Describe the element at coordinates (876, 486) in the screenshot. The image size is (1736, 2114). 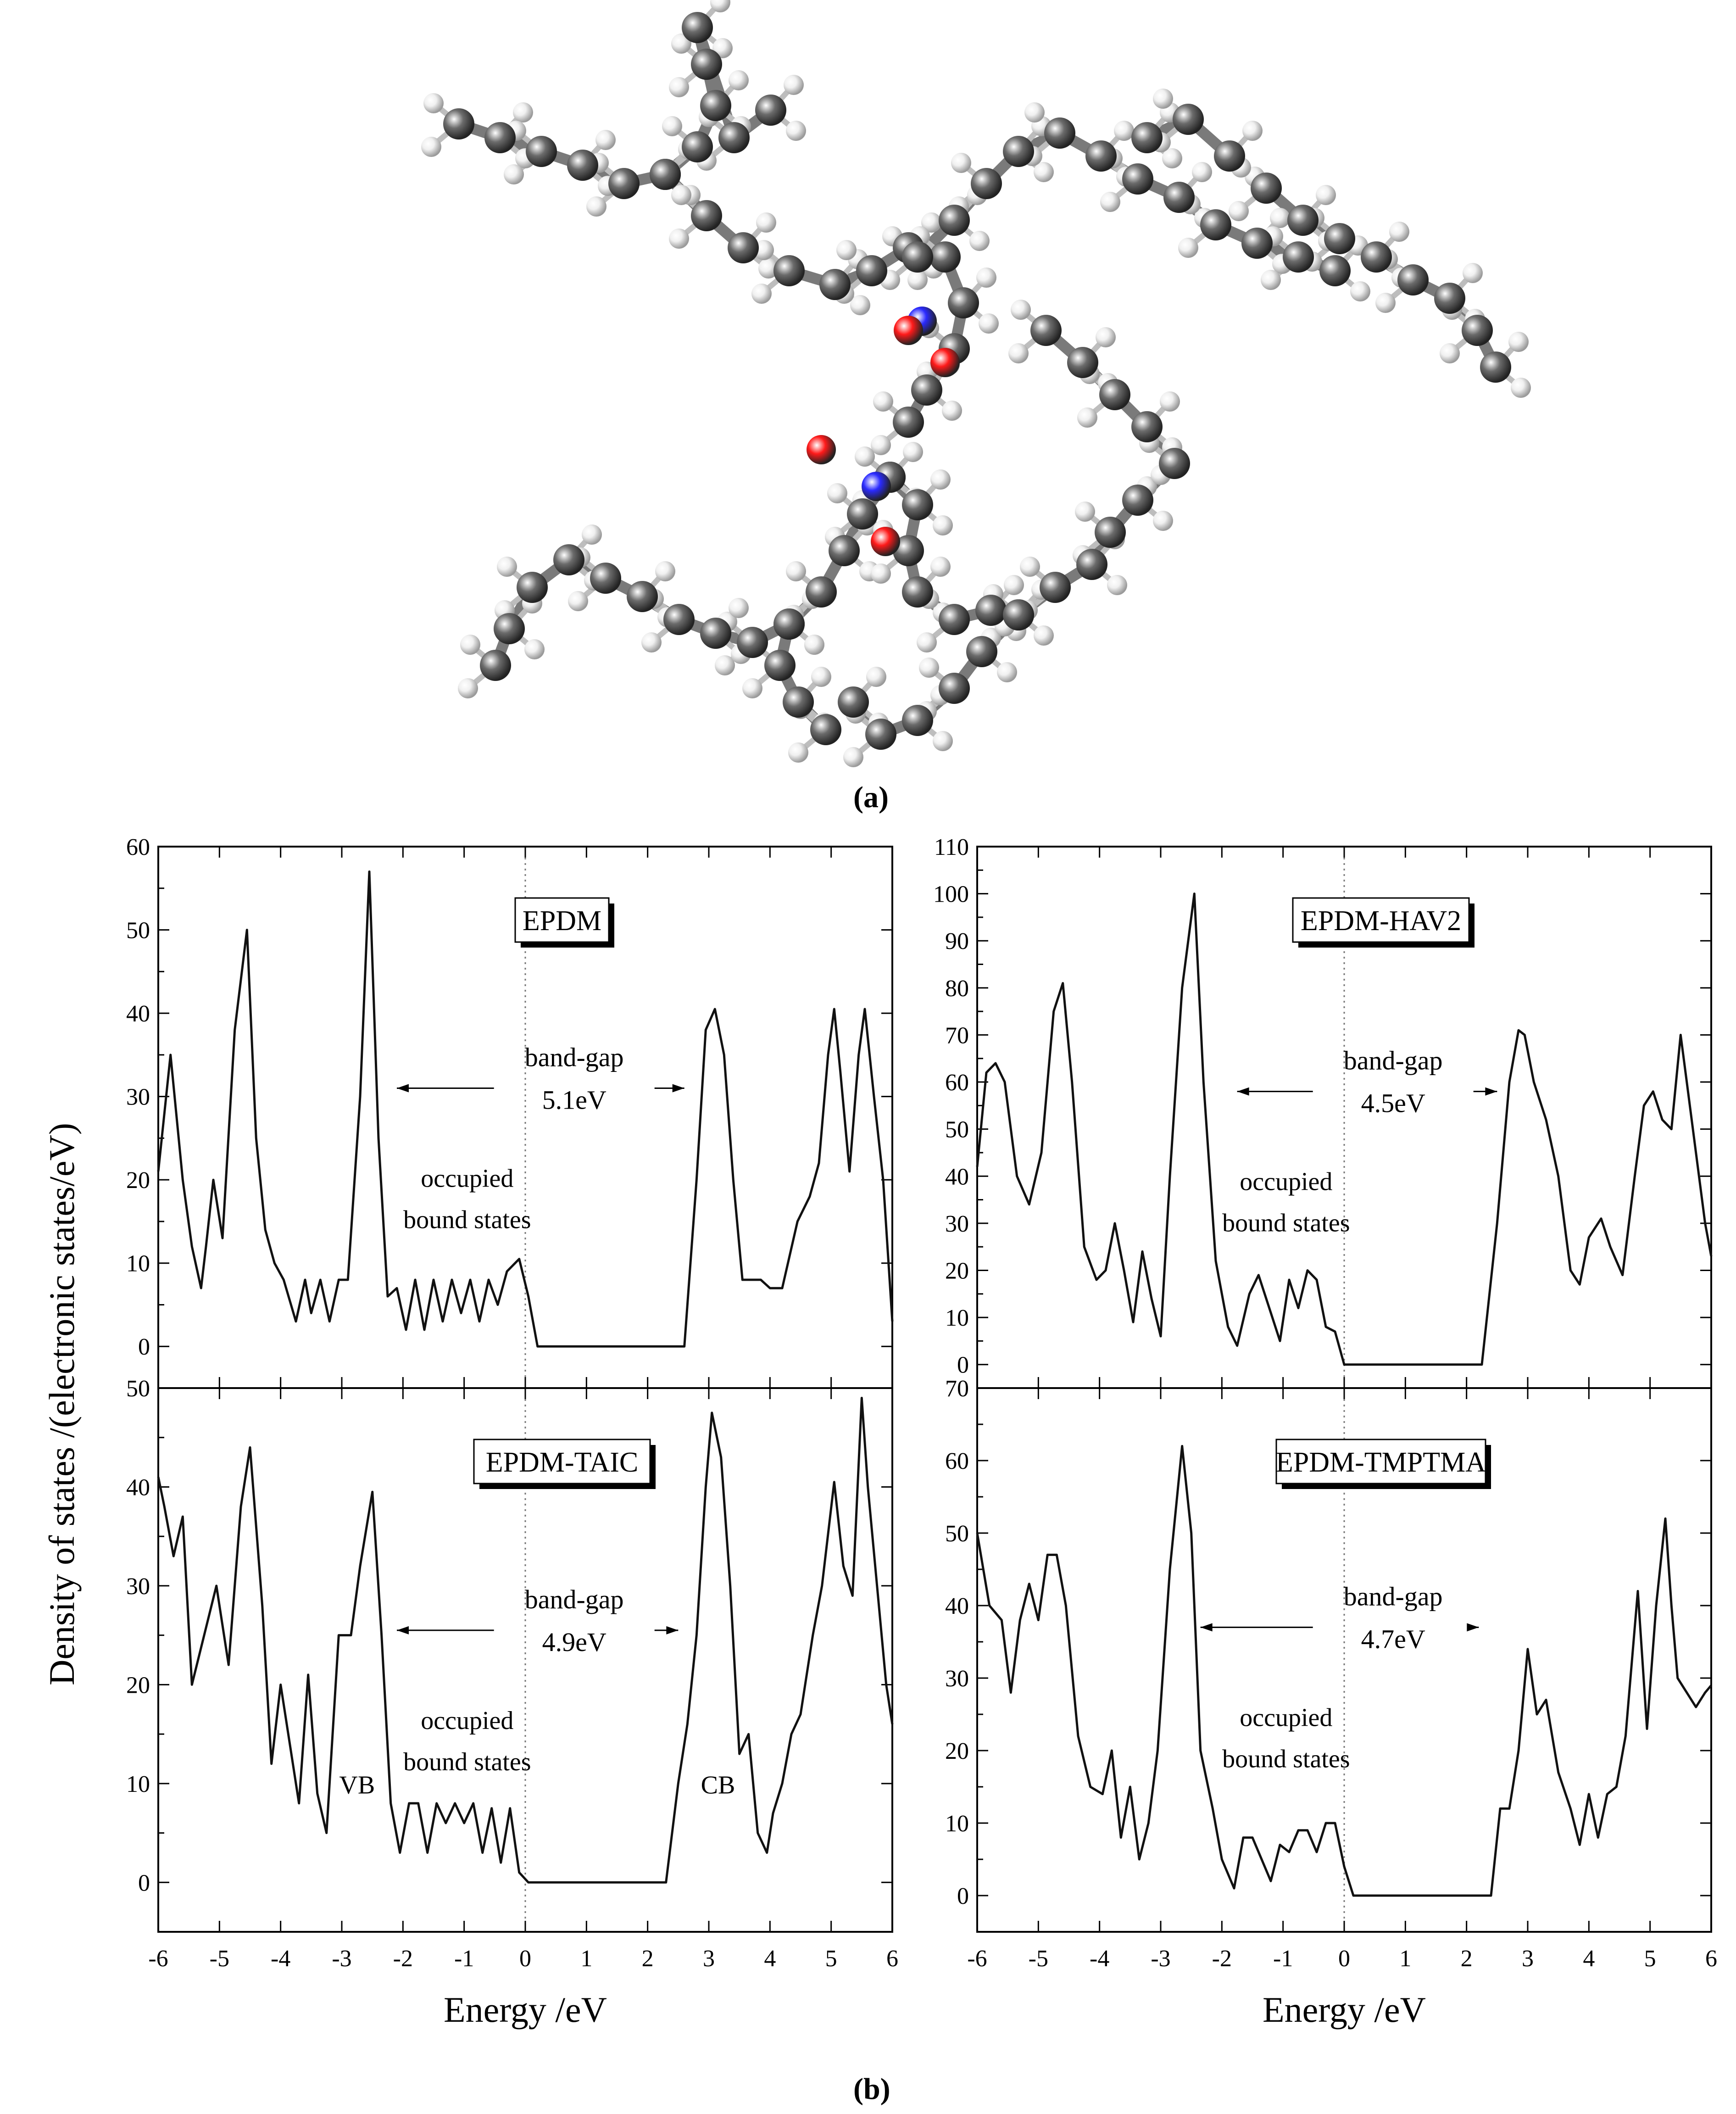
I see `nitrogen-atom` at that location.